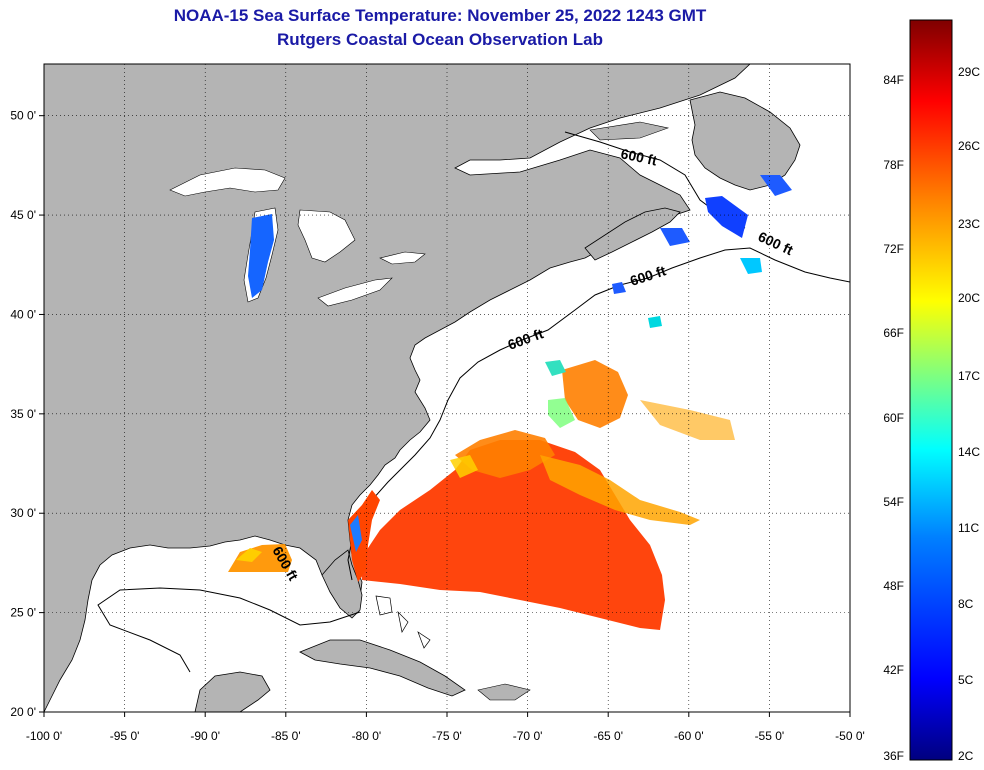  I want to click on colorbar-f-label: 84F, so click(893, 80).